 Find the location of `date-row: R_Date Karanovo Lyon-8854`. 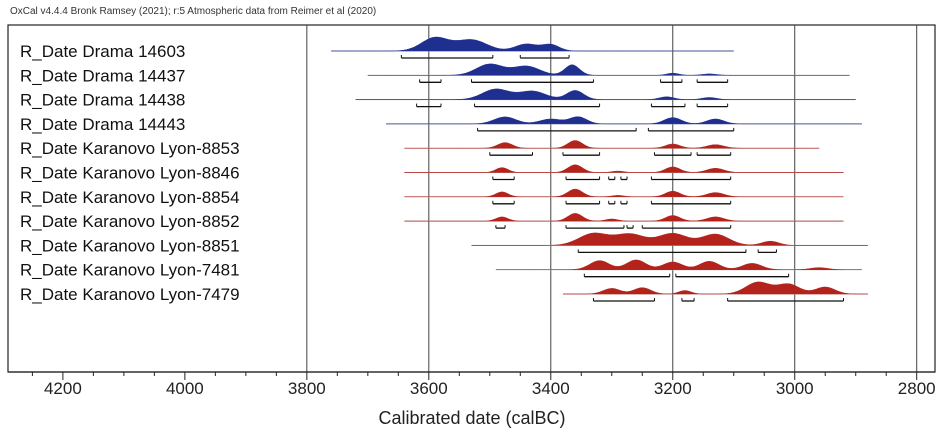

date-row: R_Date Karanovo Lyon-8854 is located at coordinates (432, 197).